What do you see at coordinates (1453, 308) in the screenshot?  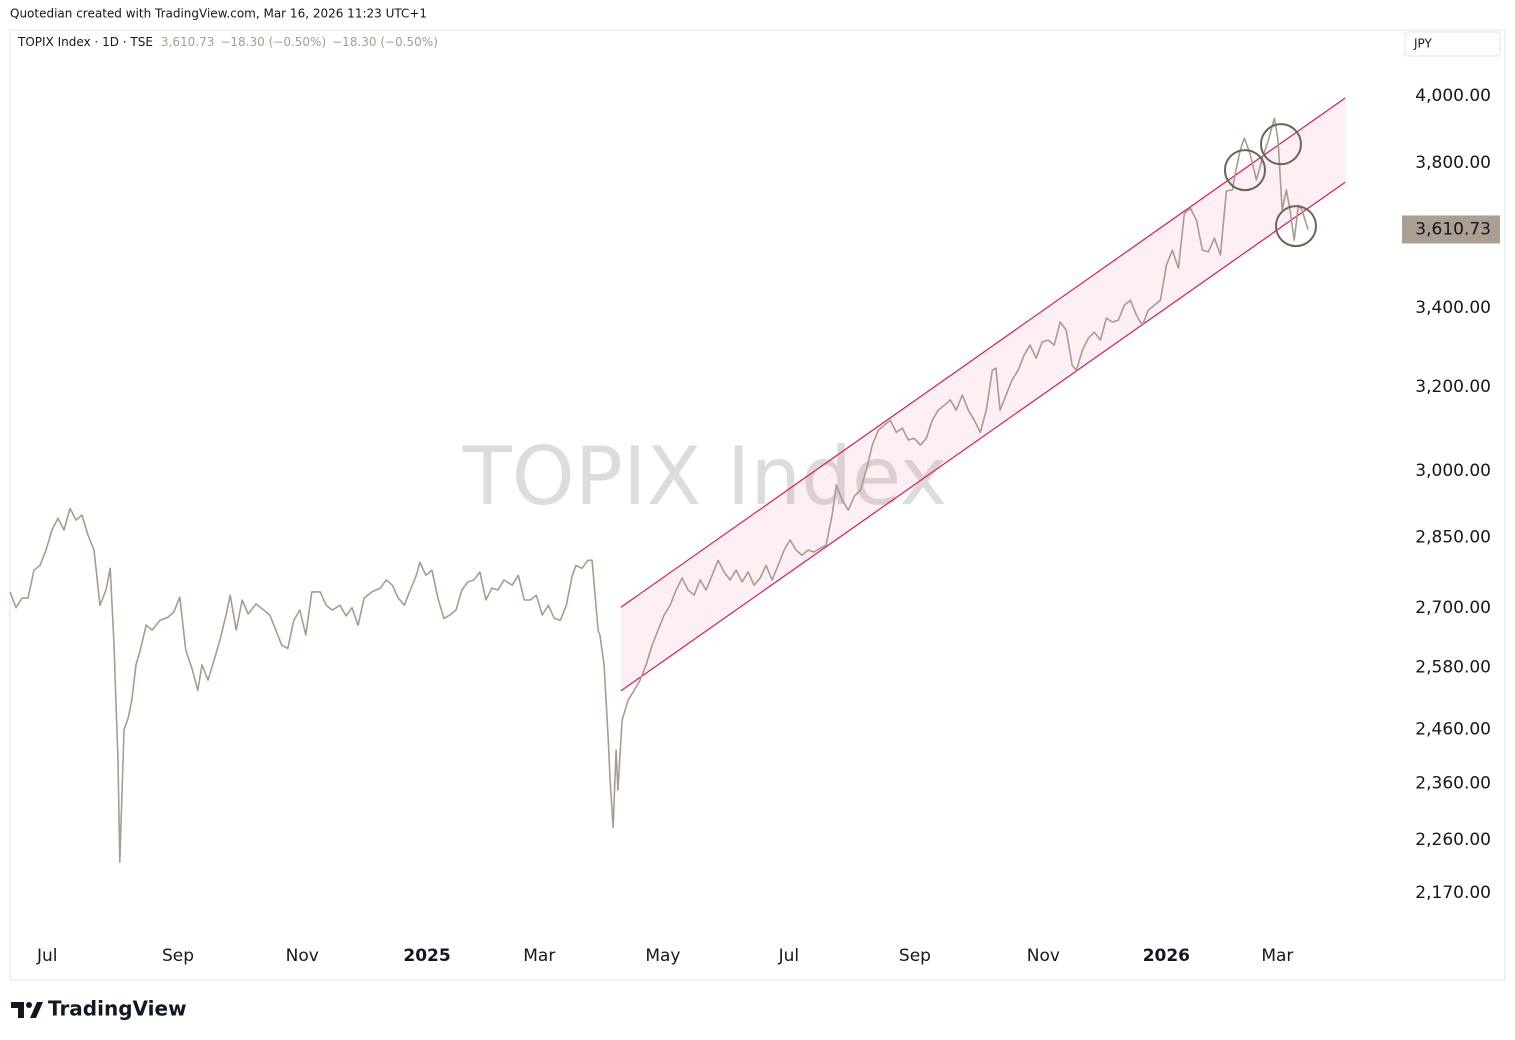 I see `y-tick-label: 3,400.00` at bounding box center [1453, 308].